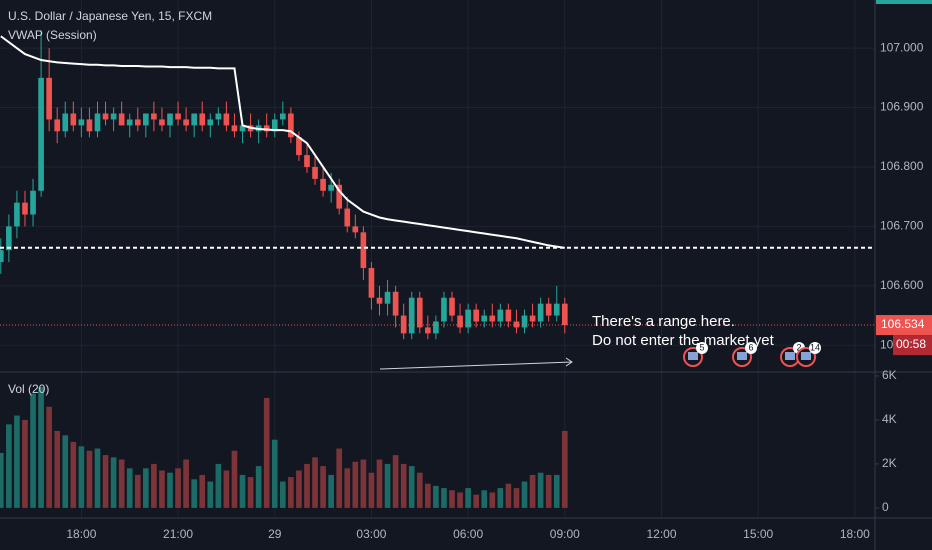  Describe the element at coordinates (178, 534) in the screenshot. I see `x-tick-label: 21:00` at that location.